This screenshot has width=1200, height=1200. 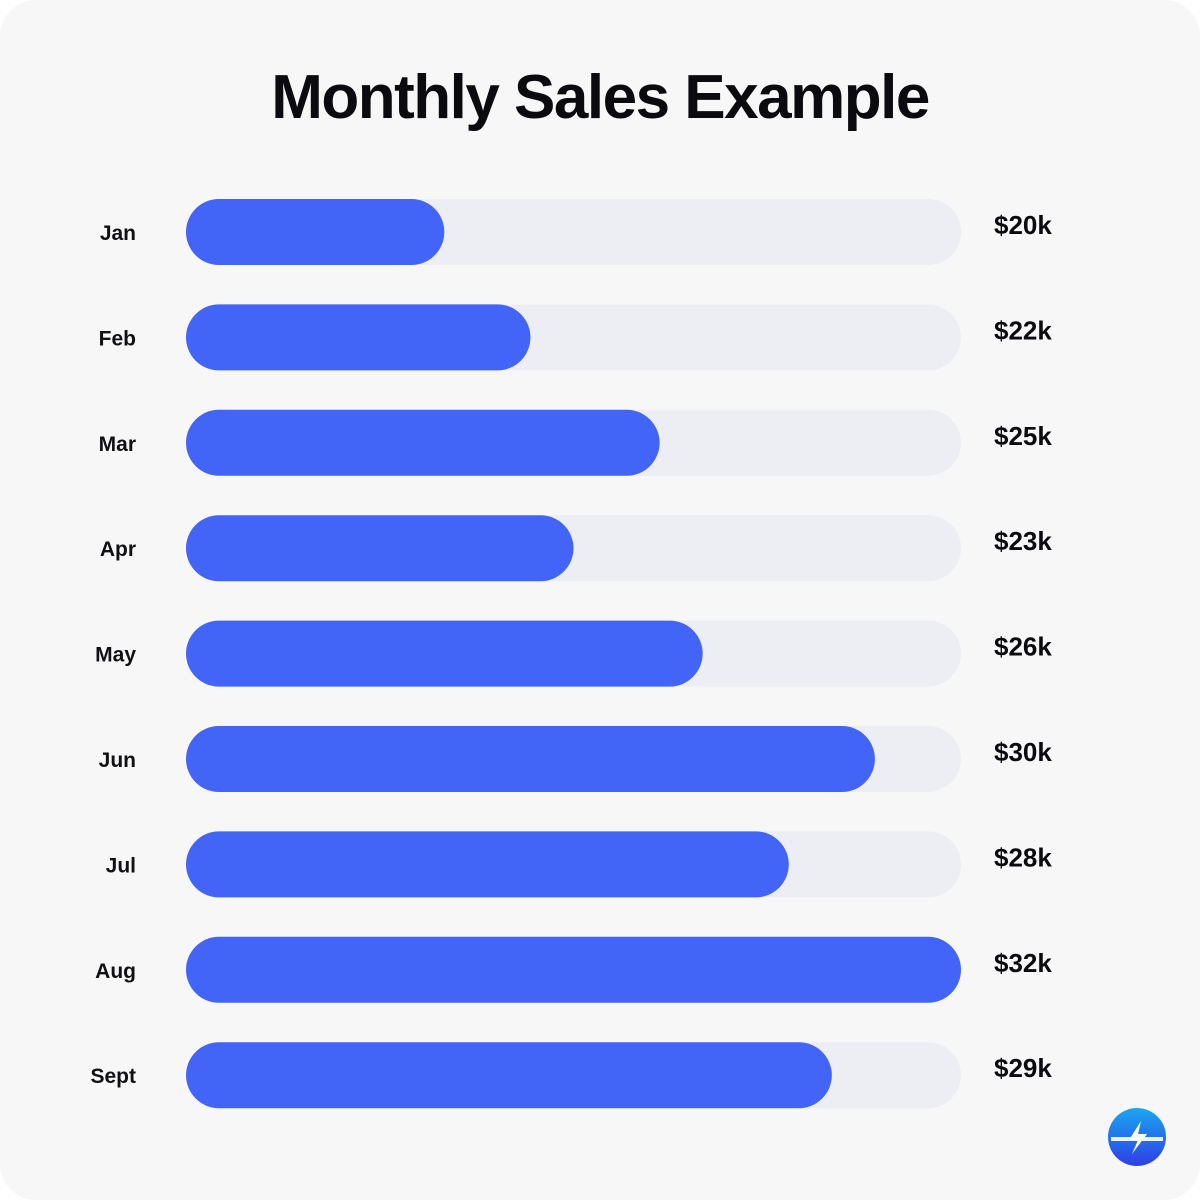 I want to click on month-label-may: May, so click(x=115, y=655).